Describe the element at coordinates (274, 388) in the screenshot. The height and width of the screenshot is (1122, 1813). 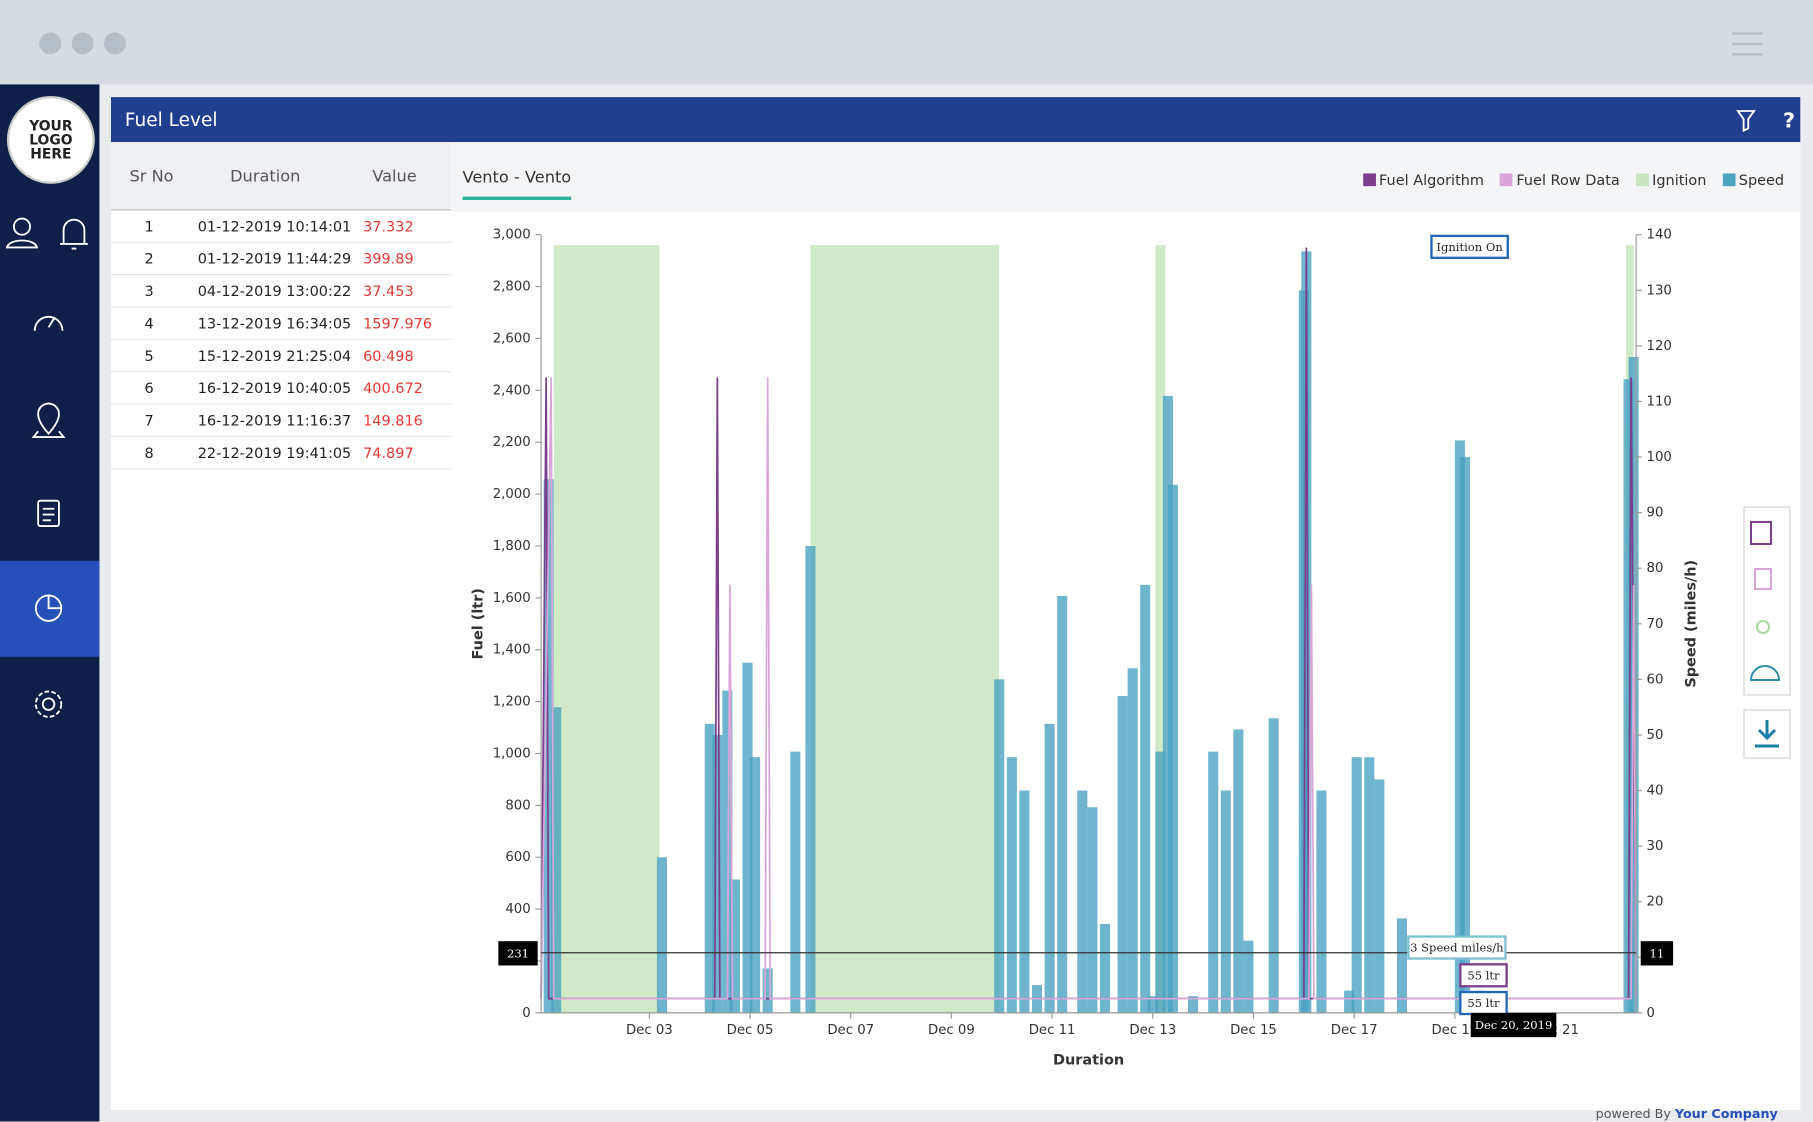
I see `table-cell: 16-12-2019 10:40:05` at that location.